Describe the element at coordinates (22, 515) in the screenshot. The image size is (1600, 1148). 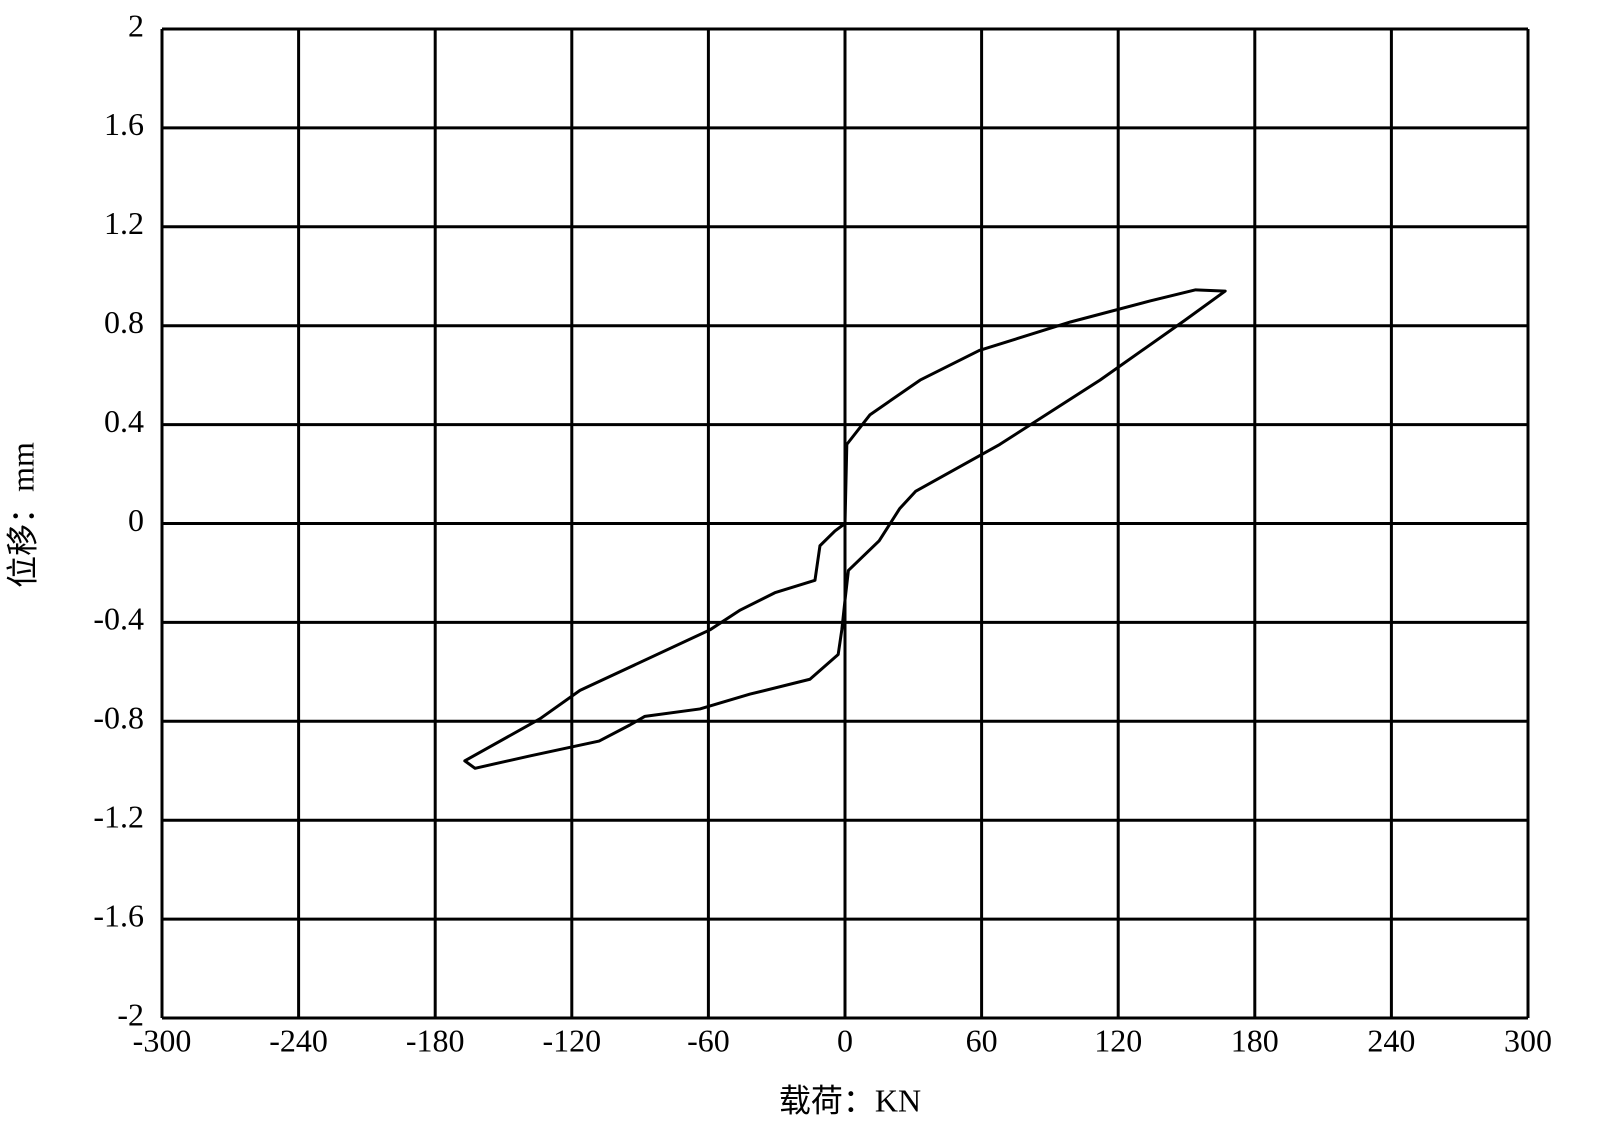
I see `y-axis-title: 位移：mm` at that location.